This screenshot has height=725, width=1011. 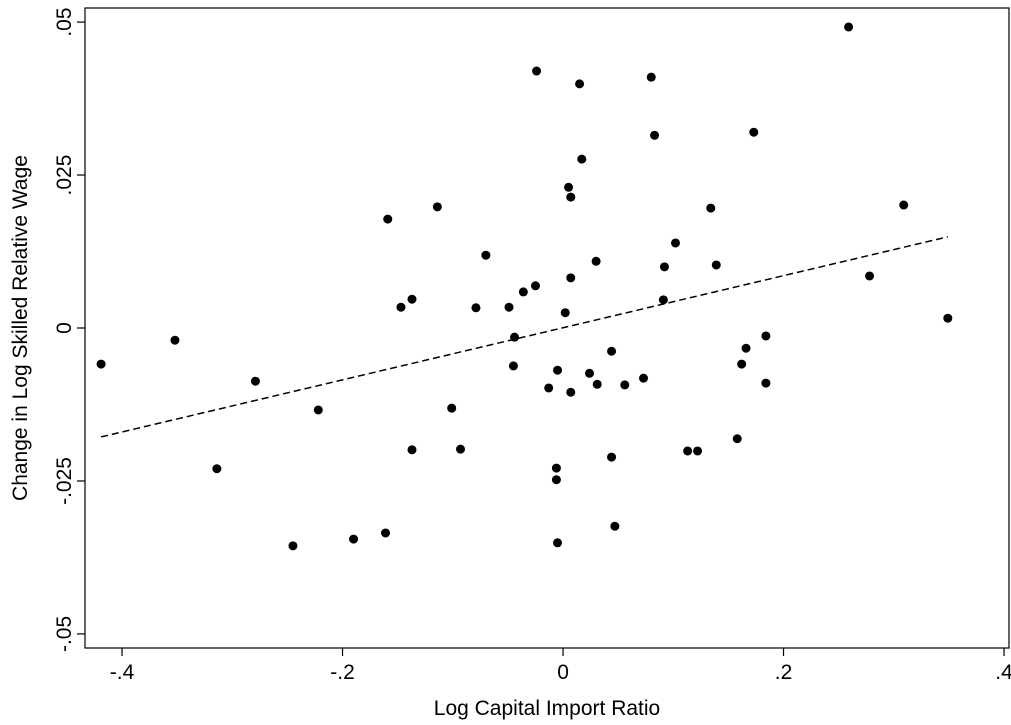 What do you see at coordinates (20, 328) in the screenshot?
I see `y-axis-label: Change in Log Skilled Relative Wage` at bounding box center [20, 328].